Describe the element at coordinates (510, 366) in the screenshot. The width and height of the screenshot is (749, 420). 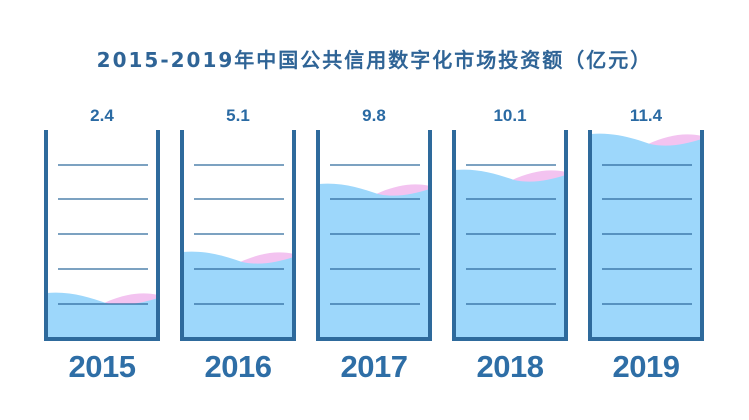
I see `year-label: 2018` at that location.